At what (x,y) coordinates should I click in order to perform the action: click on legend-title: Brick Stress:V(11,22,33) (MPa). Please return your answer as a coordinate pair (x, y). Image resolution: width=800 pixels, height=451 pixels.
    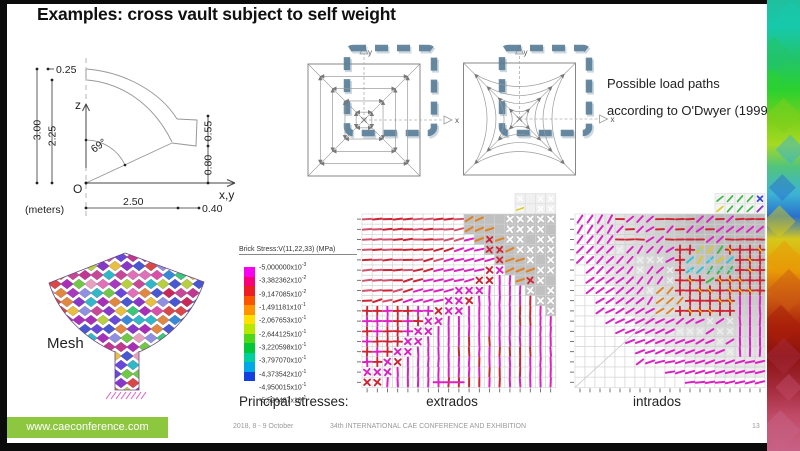
    Looking at the image, I should click on (298, 250).